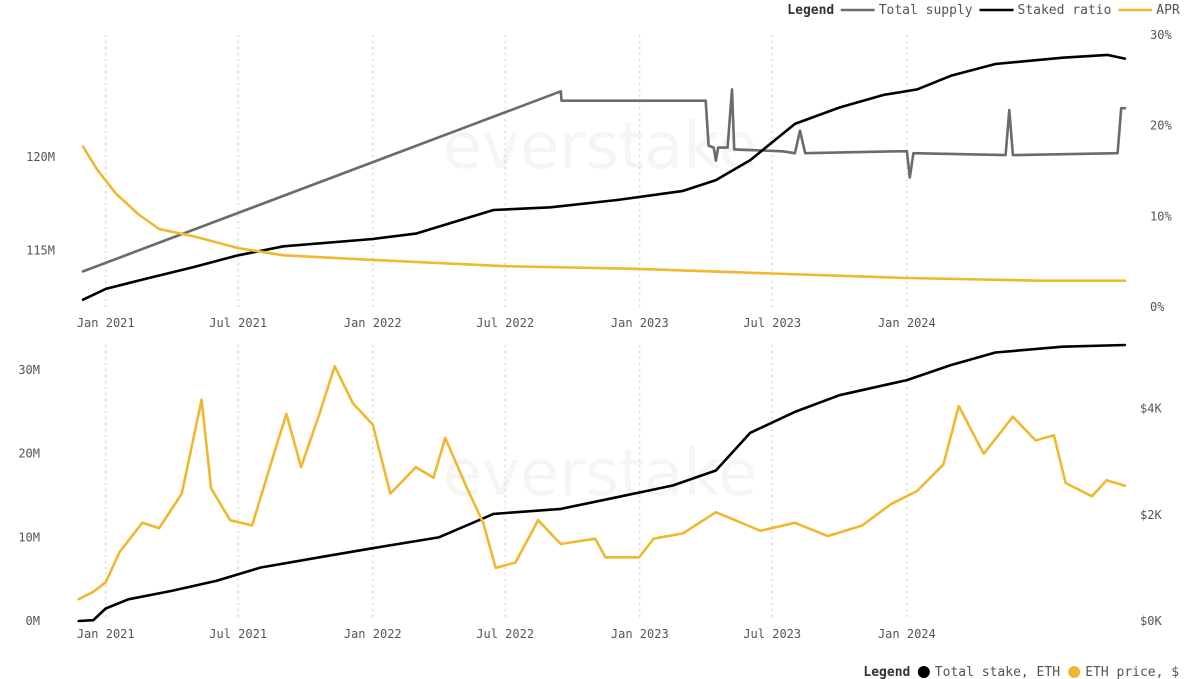 The image size is (1200, 679). I want to click on y-right-tick-label: 0%, so click(1157, 307).